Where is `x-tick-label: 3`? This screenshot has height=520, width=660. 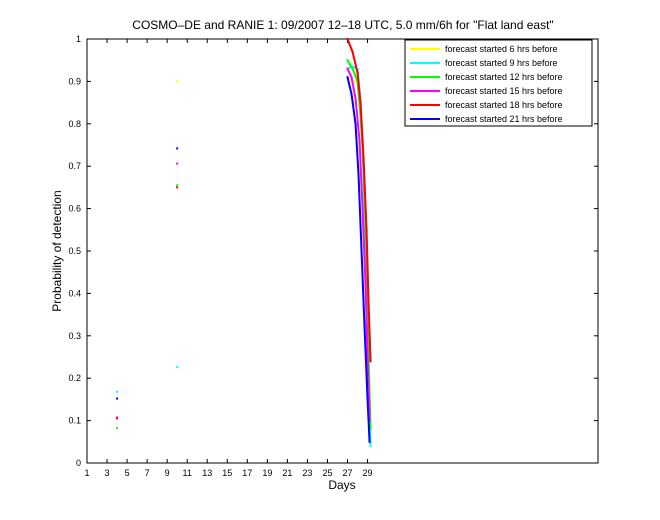 x-tick-label: 3 is located at coordinates (107, 473).